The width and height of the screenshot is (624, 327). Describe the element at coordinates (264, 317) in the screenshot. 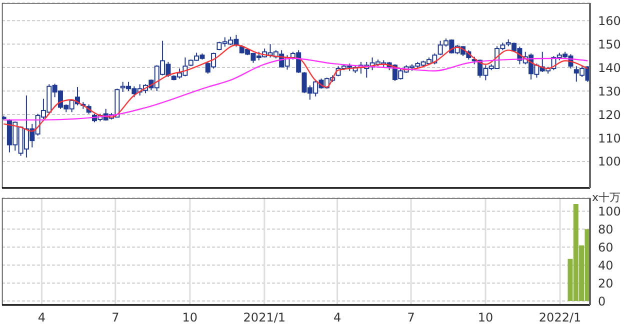

I see `x-tick-label: 2021/1` at that location.